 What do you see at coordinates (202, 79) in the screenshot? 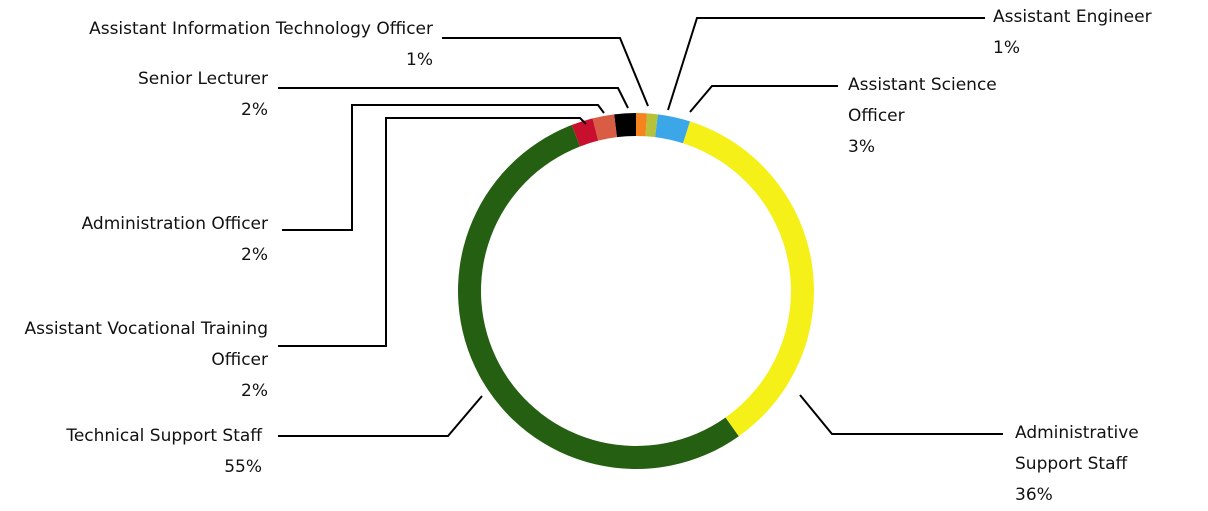
I see `category-name: Senior Lecturer` at bounding box center [202, 79].